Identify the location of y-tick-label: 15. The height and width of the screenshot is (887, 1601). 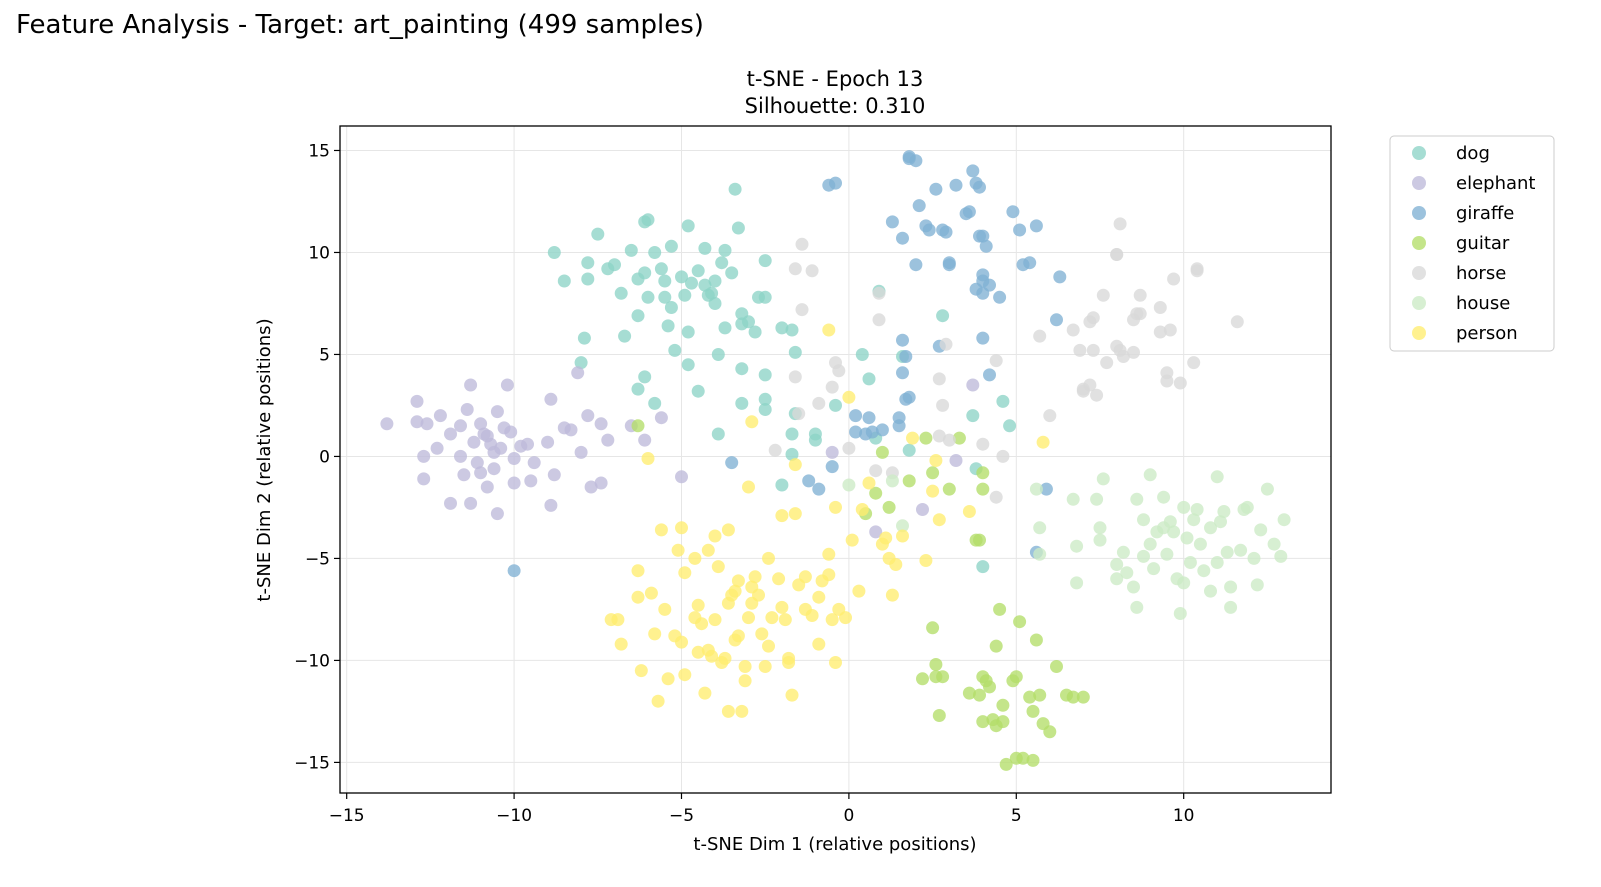
(319, 151).